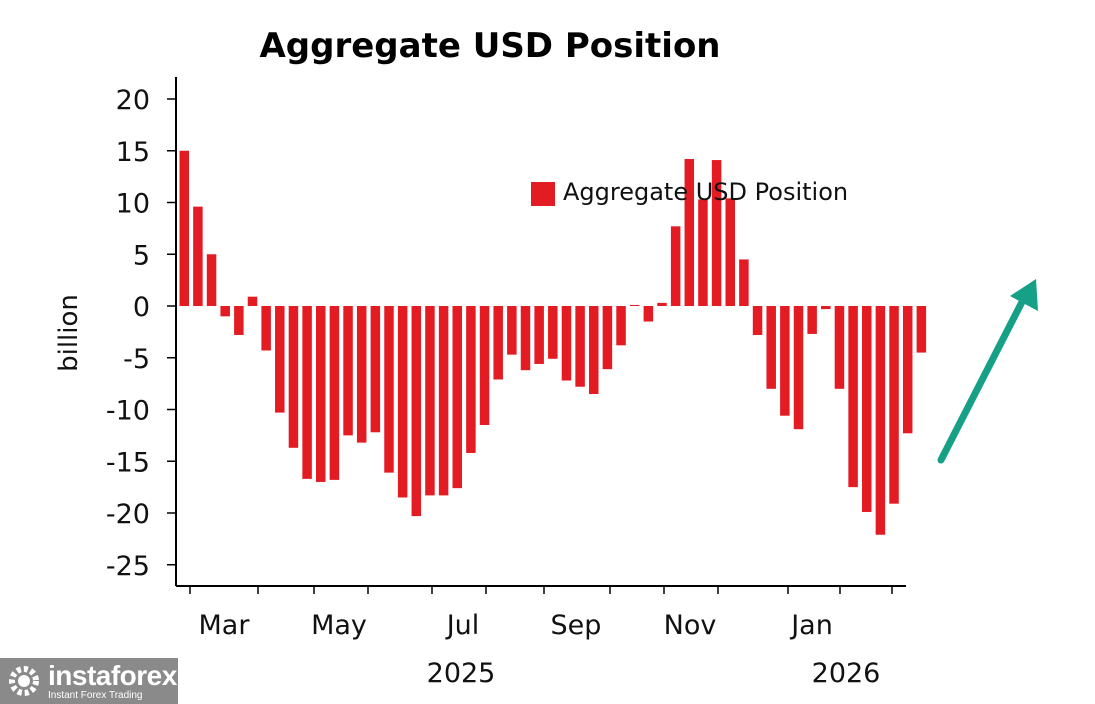 The height and width of the screenshot is (704, 1095). I want to click on y-axis-label: billion, so click(69, 333).